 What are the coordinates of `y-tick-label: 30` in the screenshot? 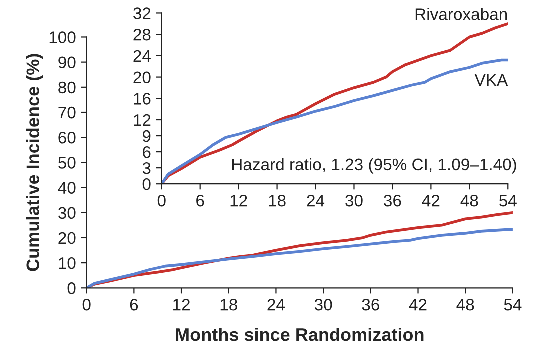 It's located at (67, 213).